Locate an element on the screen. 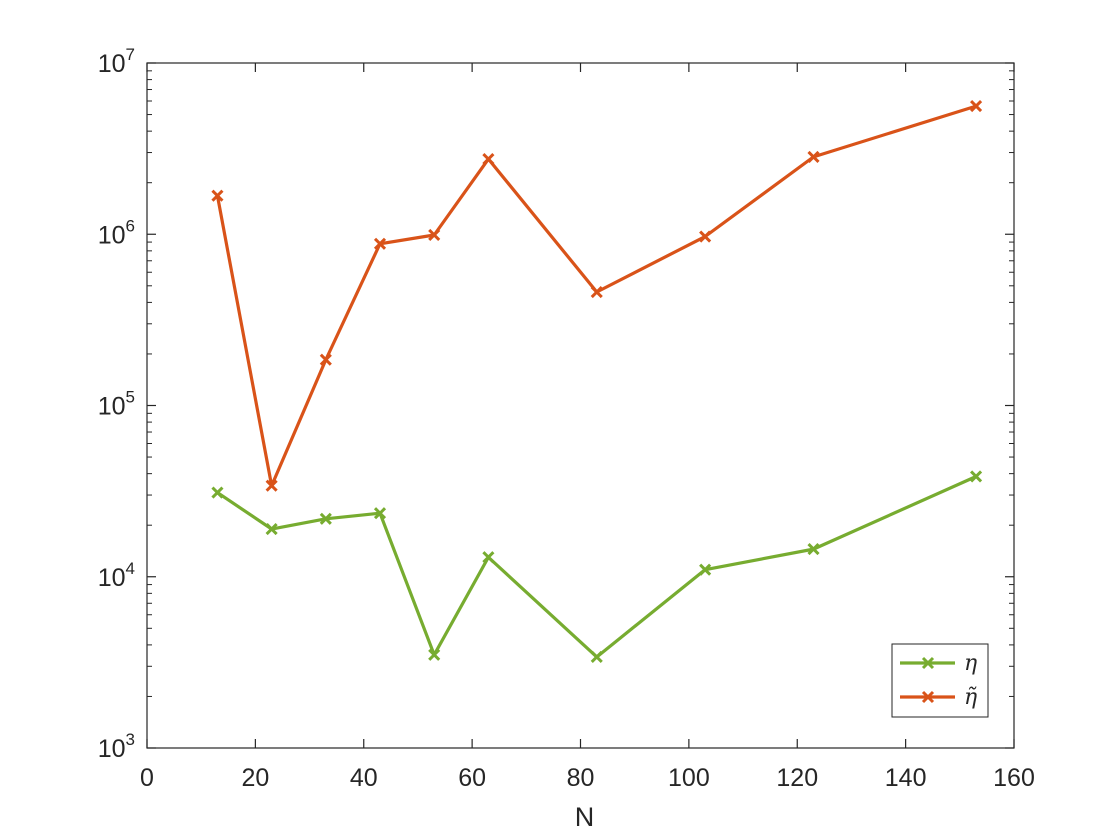 The height and width of the screenshot is (840, 1120). legend: η η̃ is located at coordinates (940, 680).